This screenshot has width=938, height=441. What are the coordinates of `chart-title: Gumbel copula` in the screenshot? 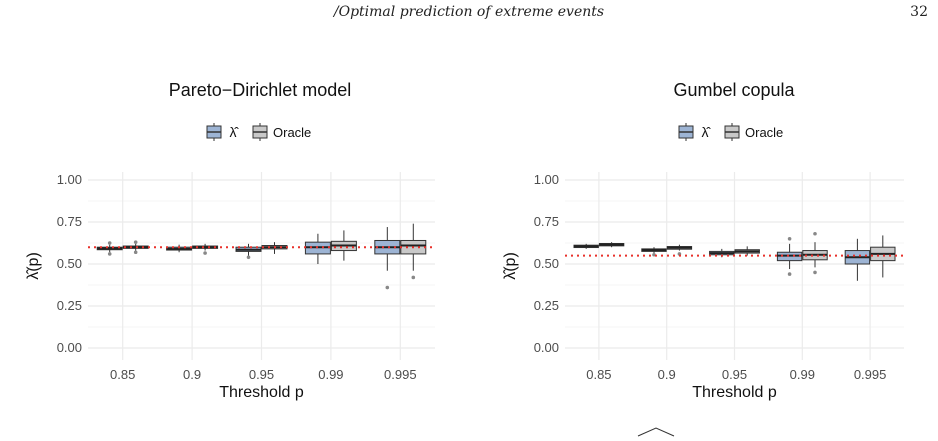 It's located at (734, 90).